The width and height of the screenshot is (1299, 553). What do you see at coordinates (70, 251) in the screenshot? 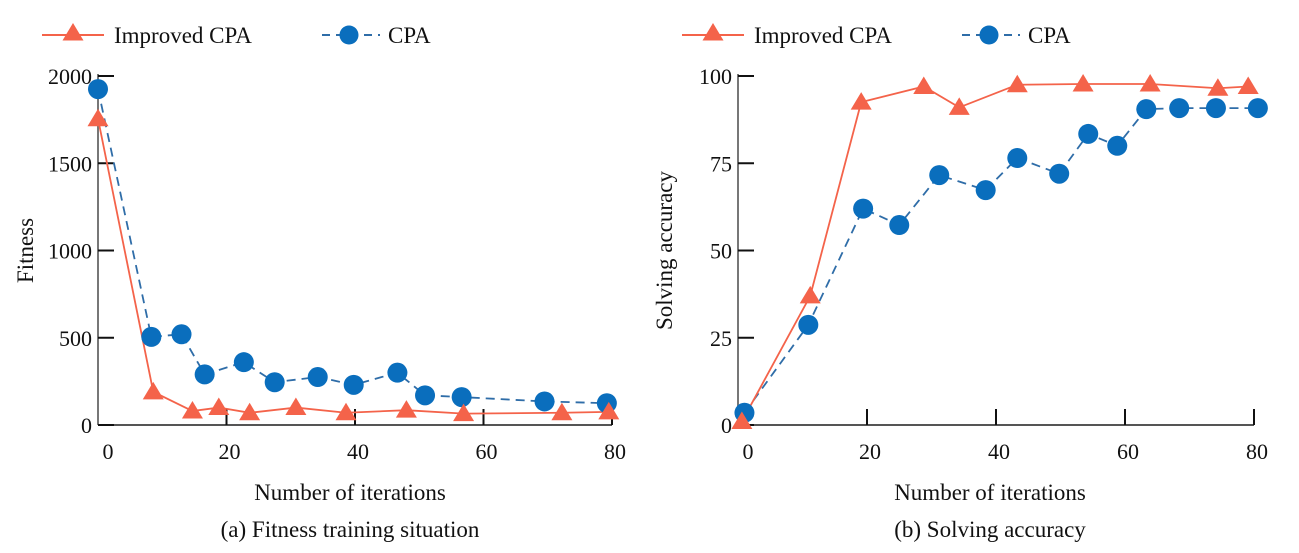
I see `y-tick-label: 1000` at bounding box center [70, 251].